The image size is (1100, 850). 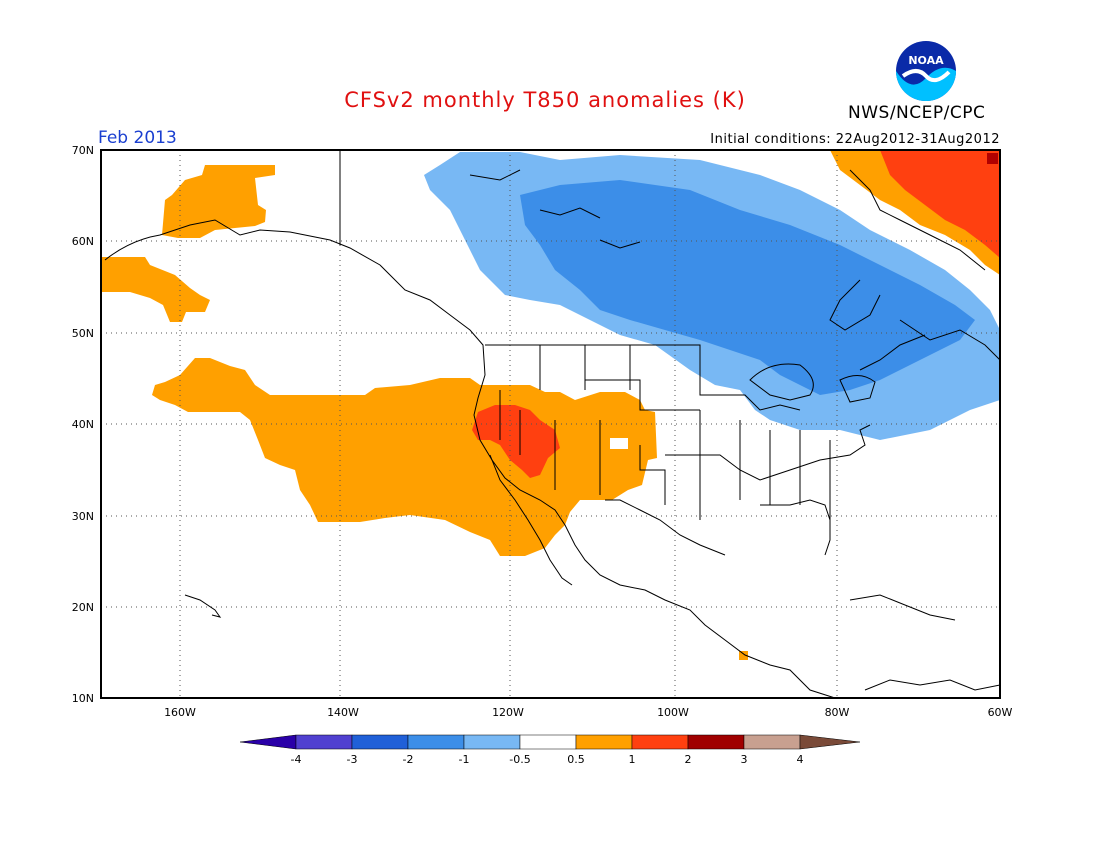 What do you see at coordinates (137, 138) in the screenshot?
I see `forecast-period: Feb 2013` at bounding box center [137, 138].